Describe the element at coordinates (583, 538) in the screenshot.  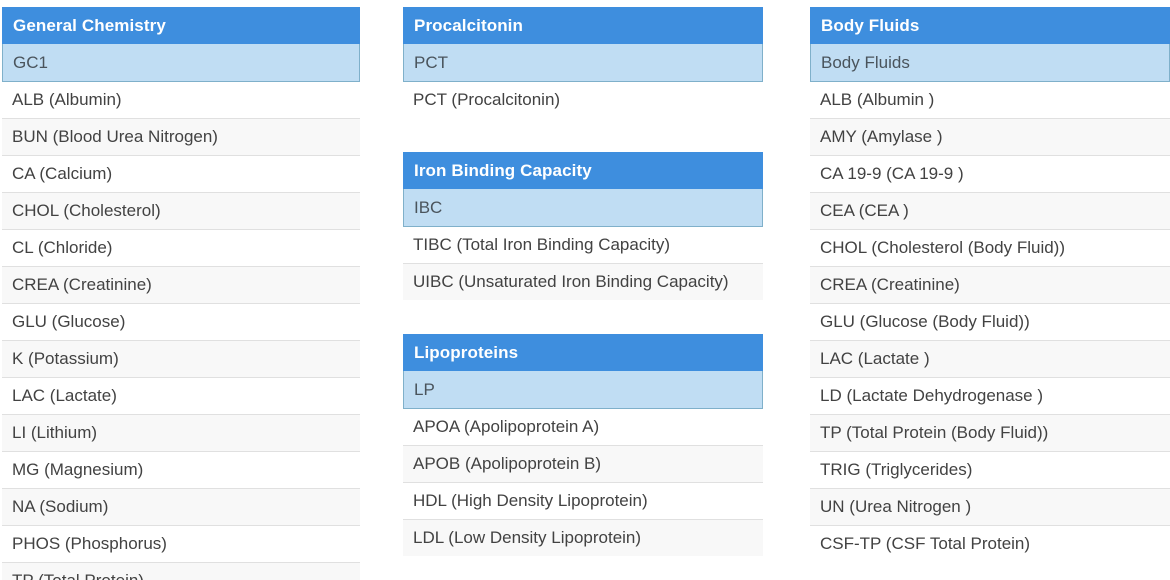
I see `test-item: LDL (Low Density Lipoprotein)` at that location.